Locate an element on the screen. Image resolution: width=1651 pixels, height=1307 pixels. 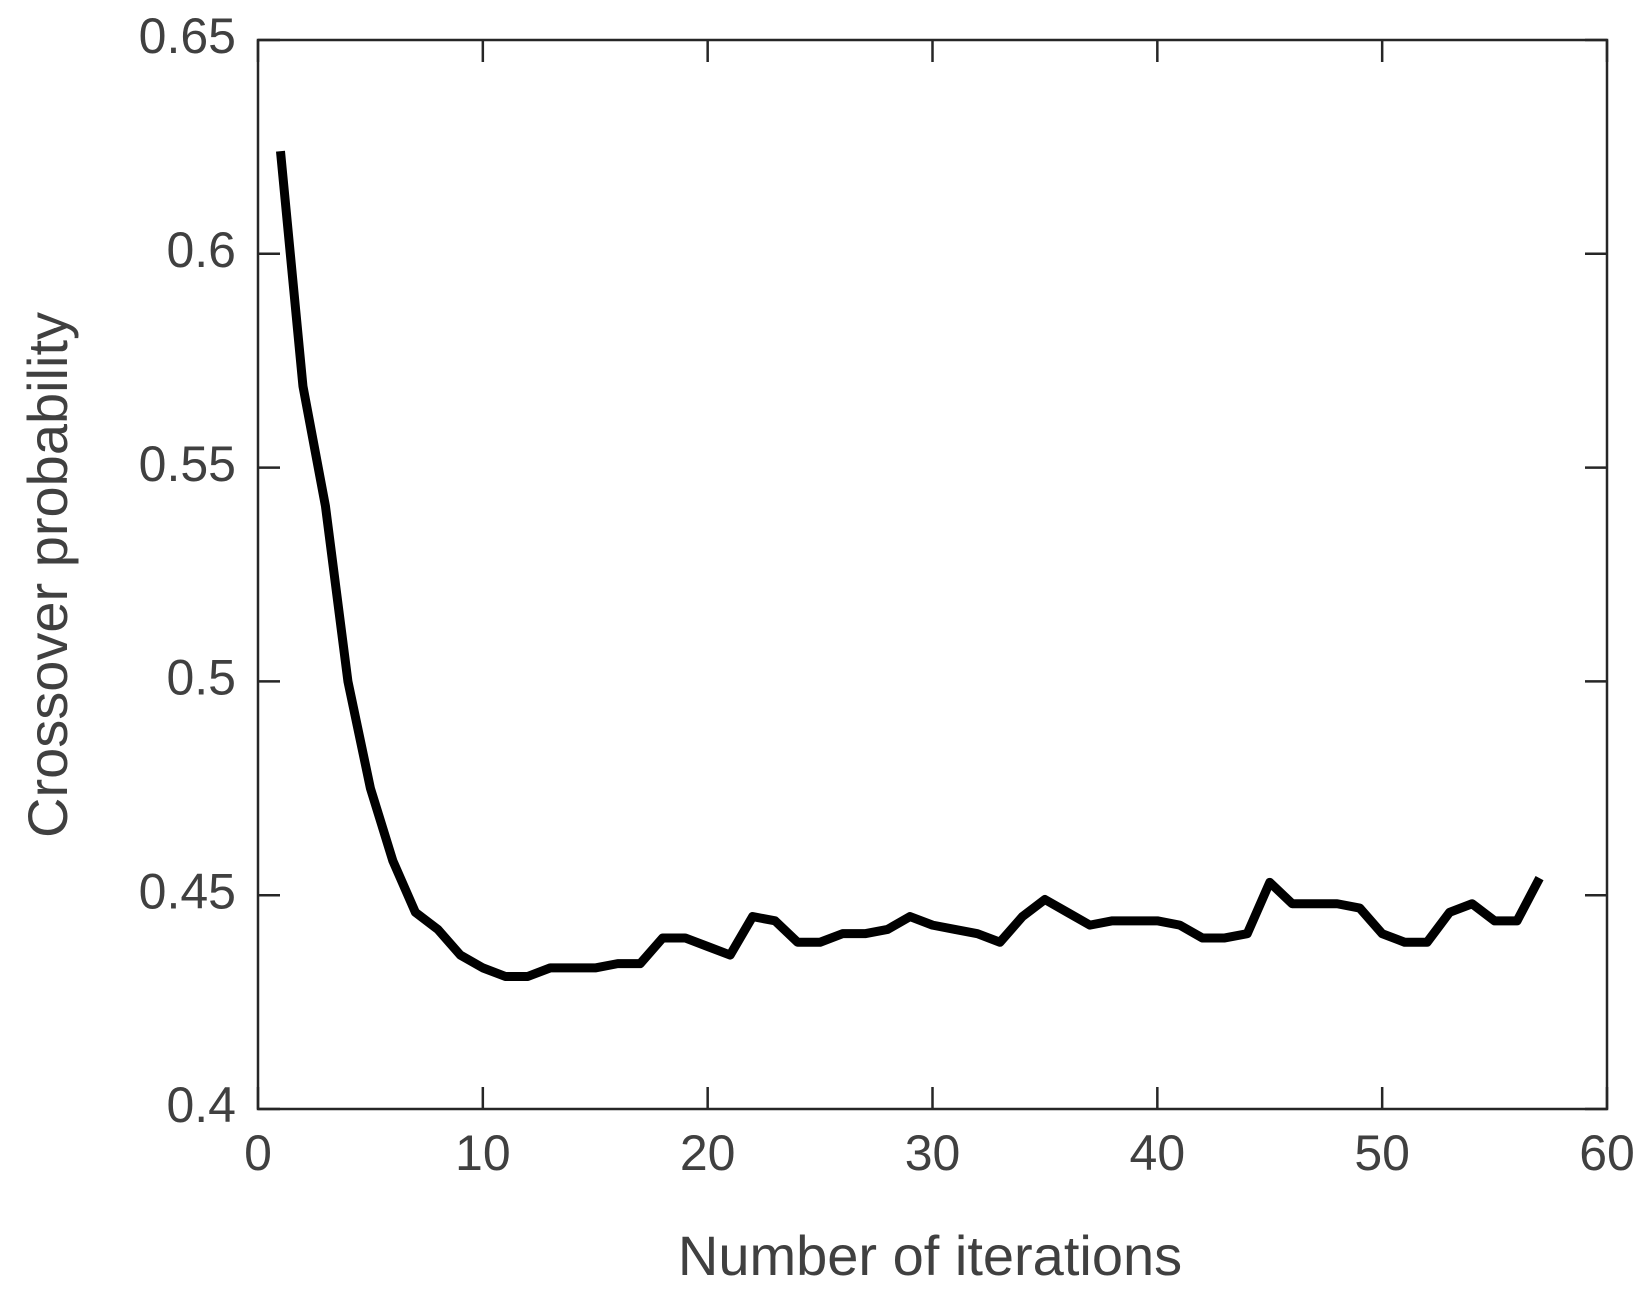
x-tick-label: 40 is located at coordinates (1158, 1153).